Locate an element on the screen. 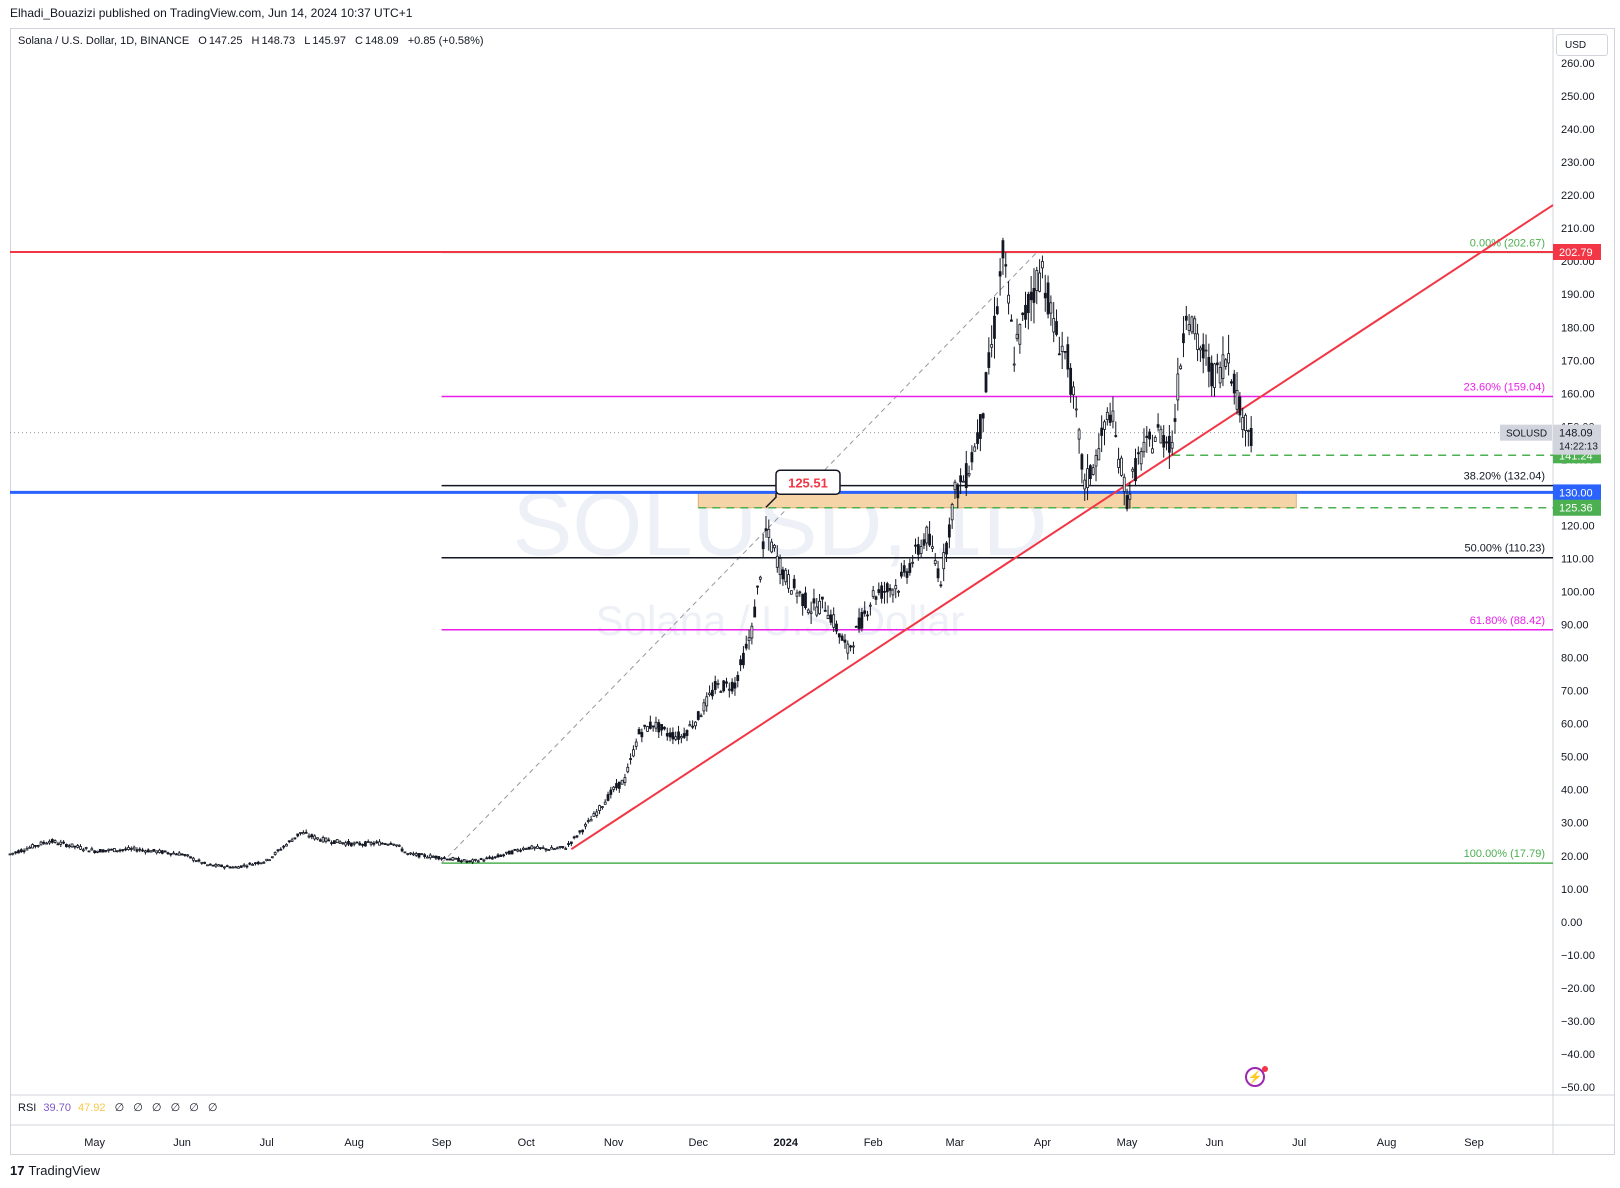 The width and height of the screenshot is (1620, 1188). lightning-icon: ⚡ is located at coordinates (1255, 1077).